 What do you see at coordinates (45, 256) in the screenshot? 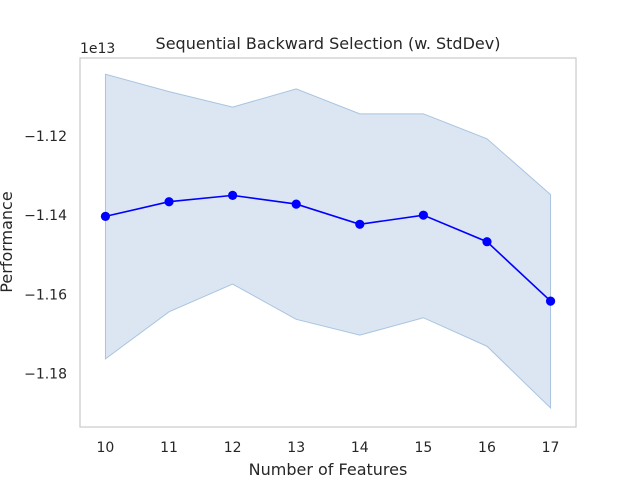
I see `y-tick-labels: −1.18 −1.16 −1.14 −1.12` at bounding box center [45, 256].